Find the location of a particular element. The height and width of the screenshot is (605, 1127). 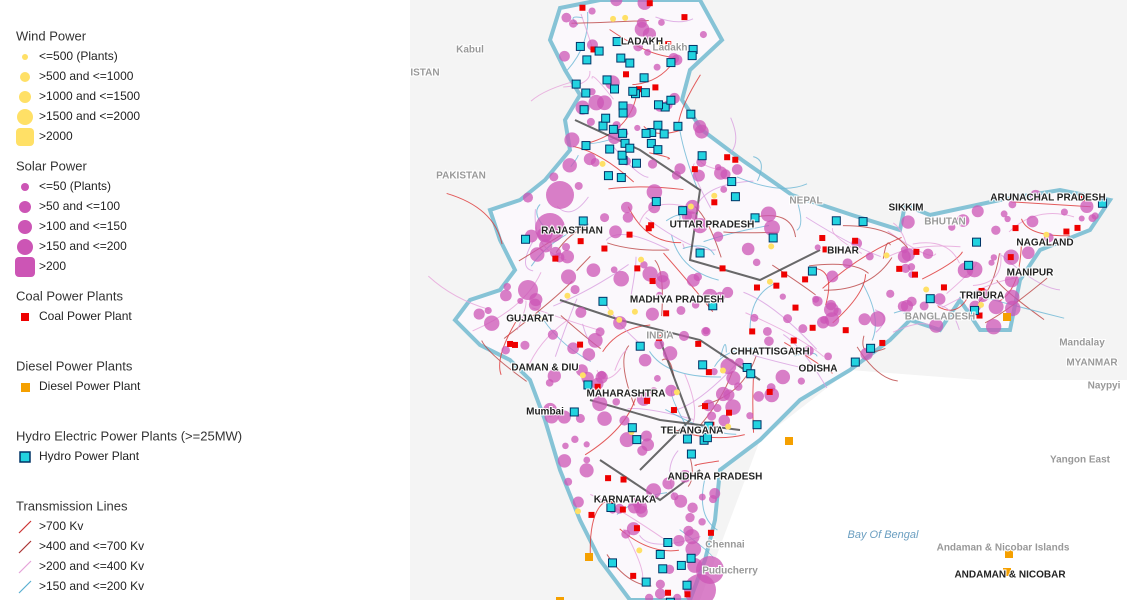

map-label: BANGLADESH is located at coordinates (940, 317).